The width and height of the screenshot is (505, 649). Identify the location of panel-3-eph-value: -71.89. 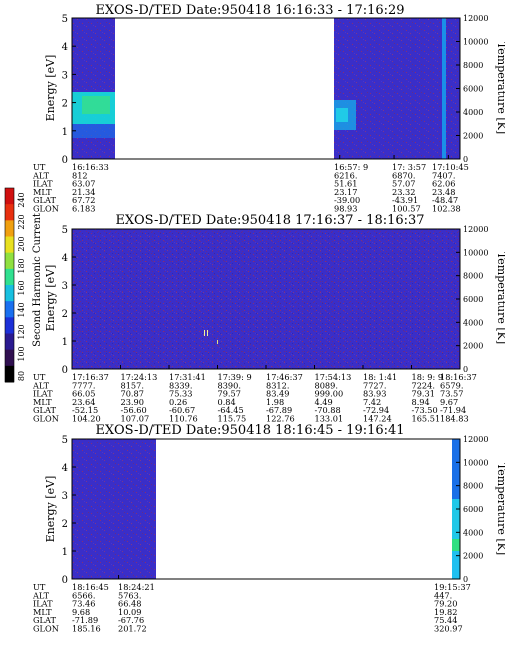
(85, 620).